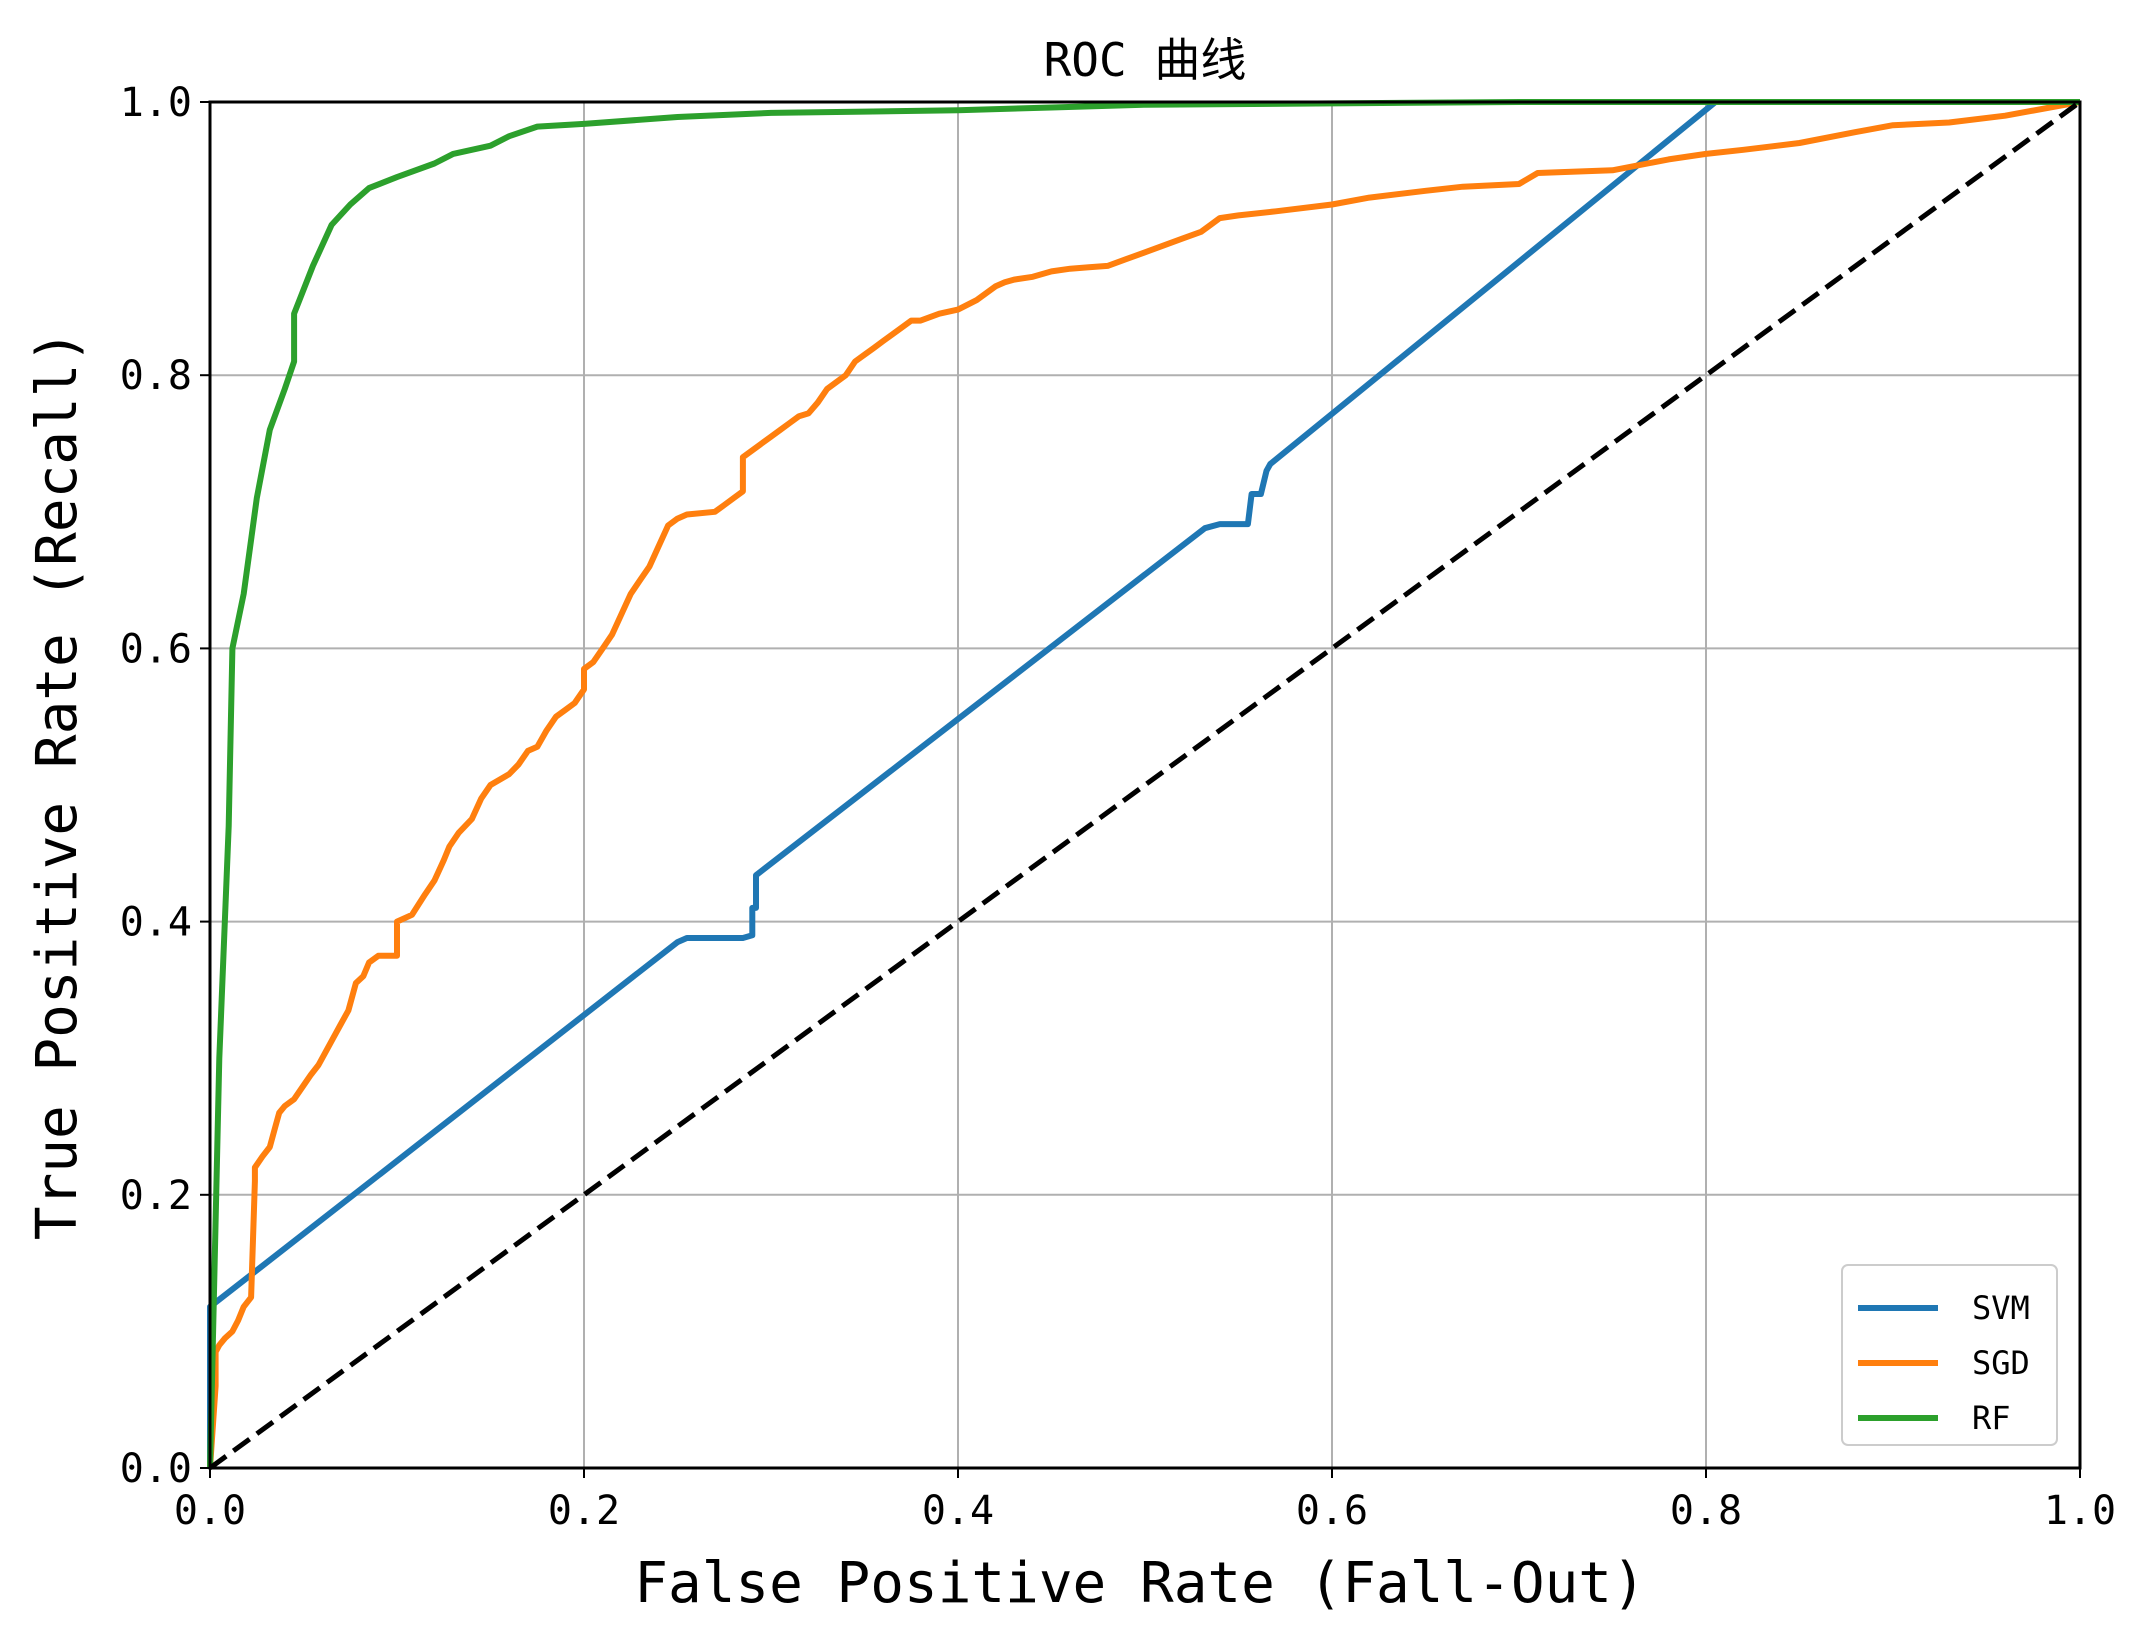 The height and width of the screenshot is (1633, 2135). What do you see at coordinates (156, 1196) in the screenshot?
I see `y-tick-label: 0.2` at bounding box center [156, 1196].